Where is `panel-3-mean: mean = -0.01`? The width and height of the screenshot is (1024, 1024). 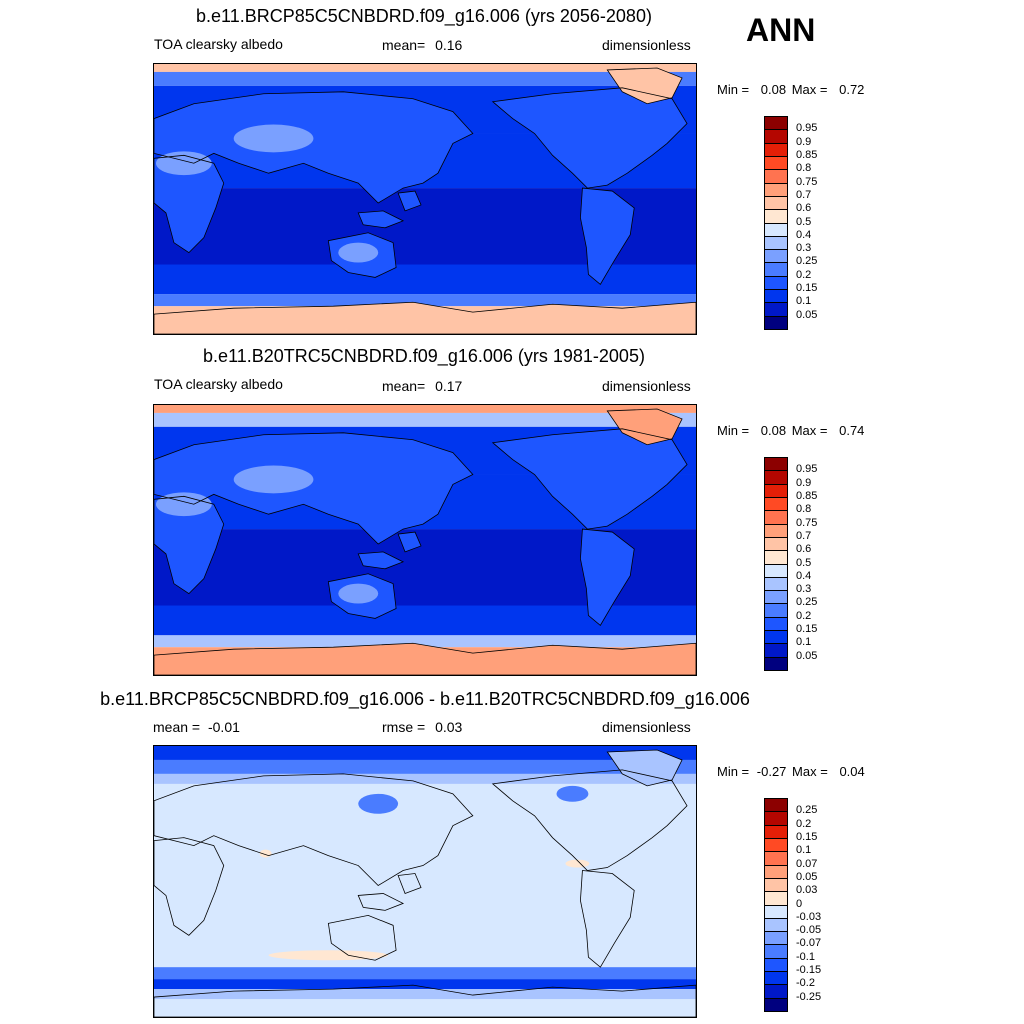 panel-3-mean: mean = -0.01 is located at coordinates (196, 727).